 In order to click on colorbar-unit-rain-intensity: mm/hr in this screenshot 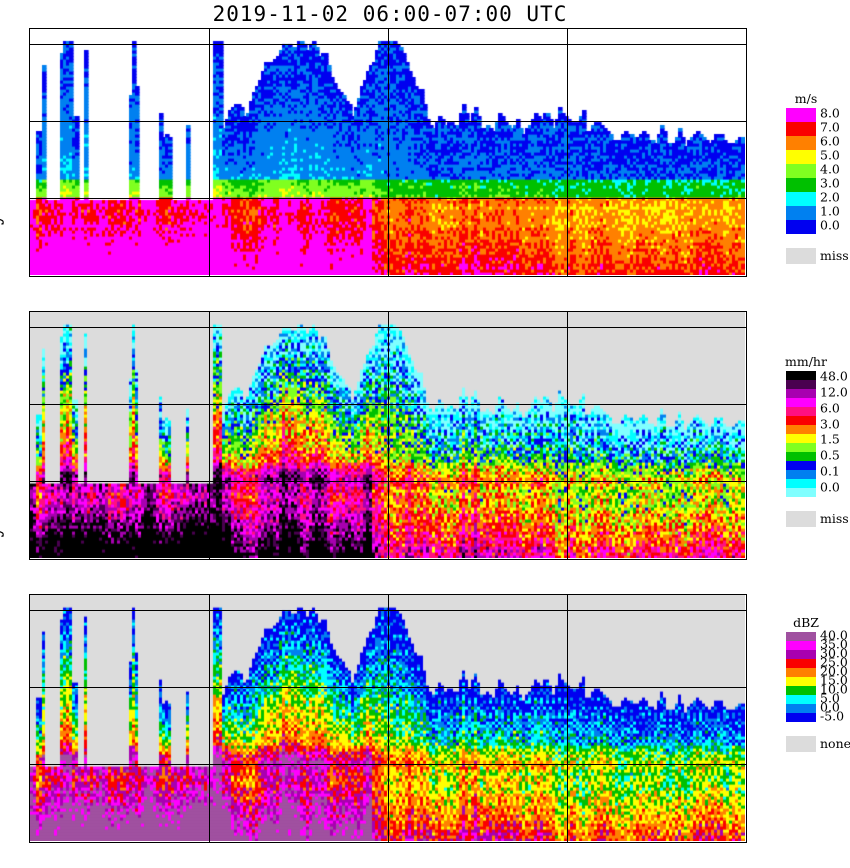, I will do `click(806, 361)`.